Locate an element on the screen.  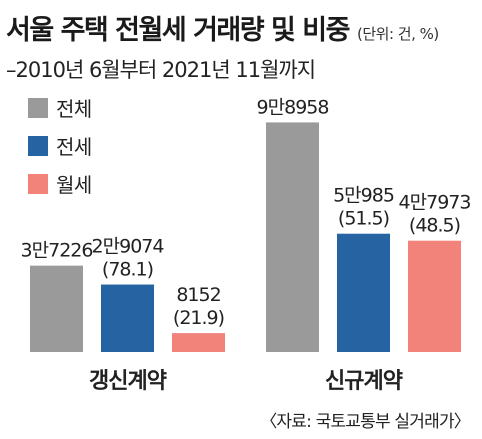
legend-swatch-jeonse is located at coordinates (38, 146).